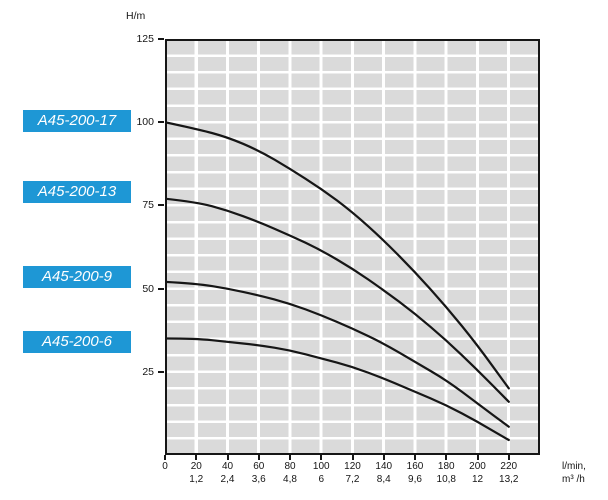 The width and height of the screenshot is (608, 500). Describe the element at coordinates (509, 479) in the screenshot. I see `x-tick-label-m3h-13,2: 13,2` at that location.